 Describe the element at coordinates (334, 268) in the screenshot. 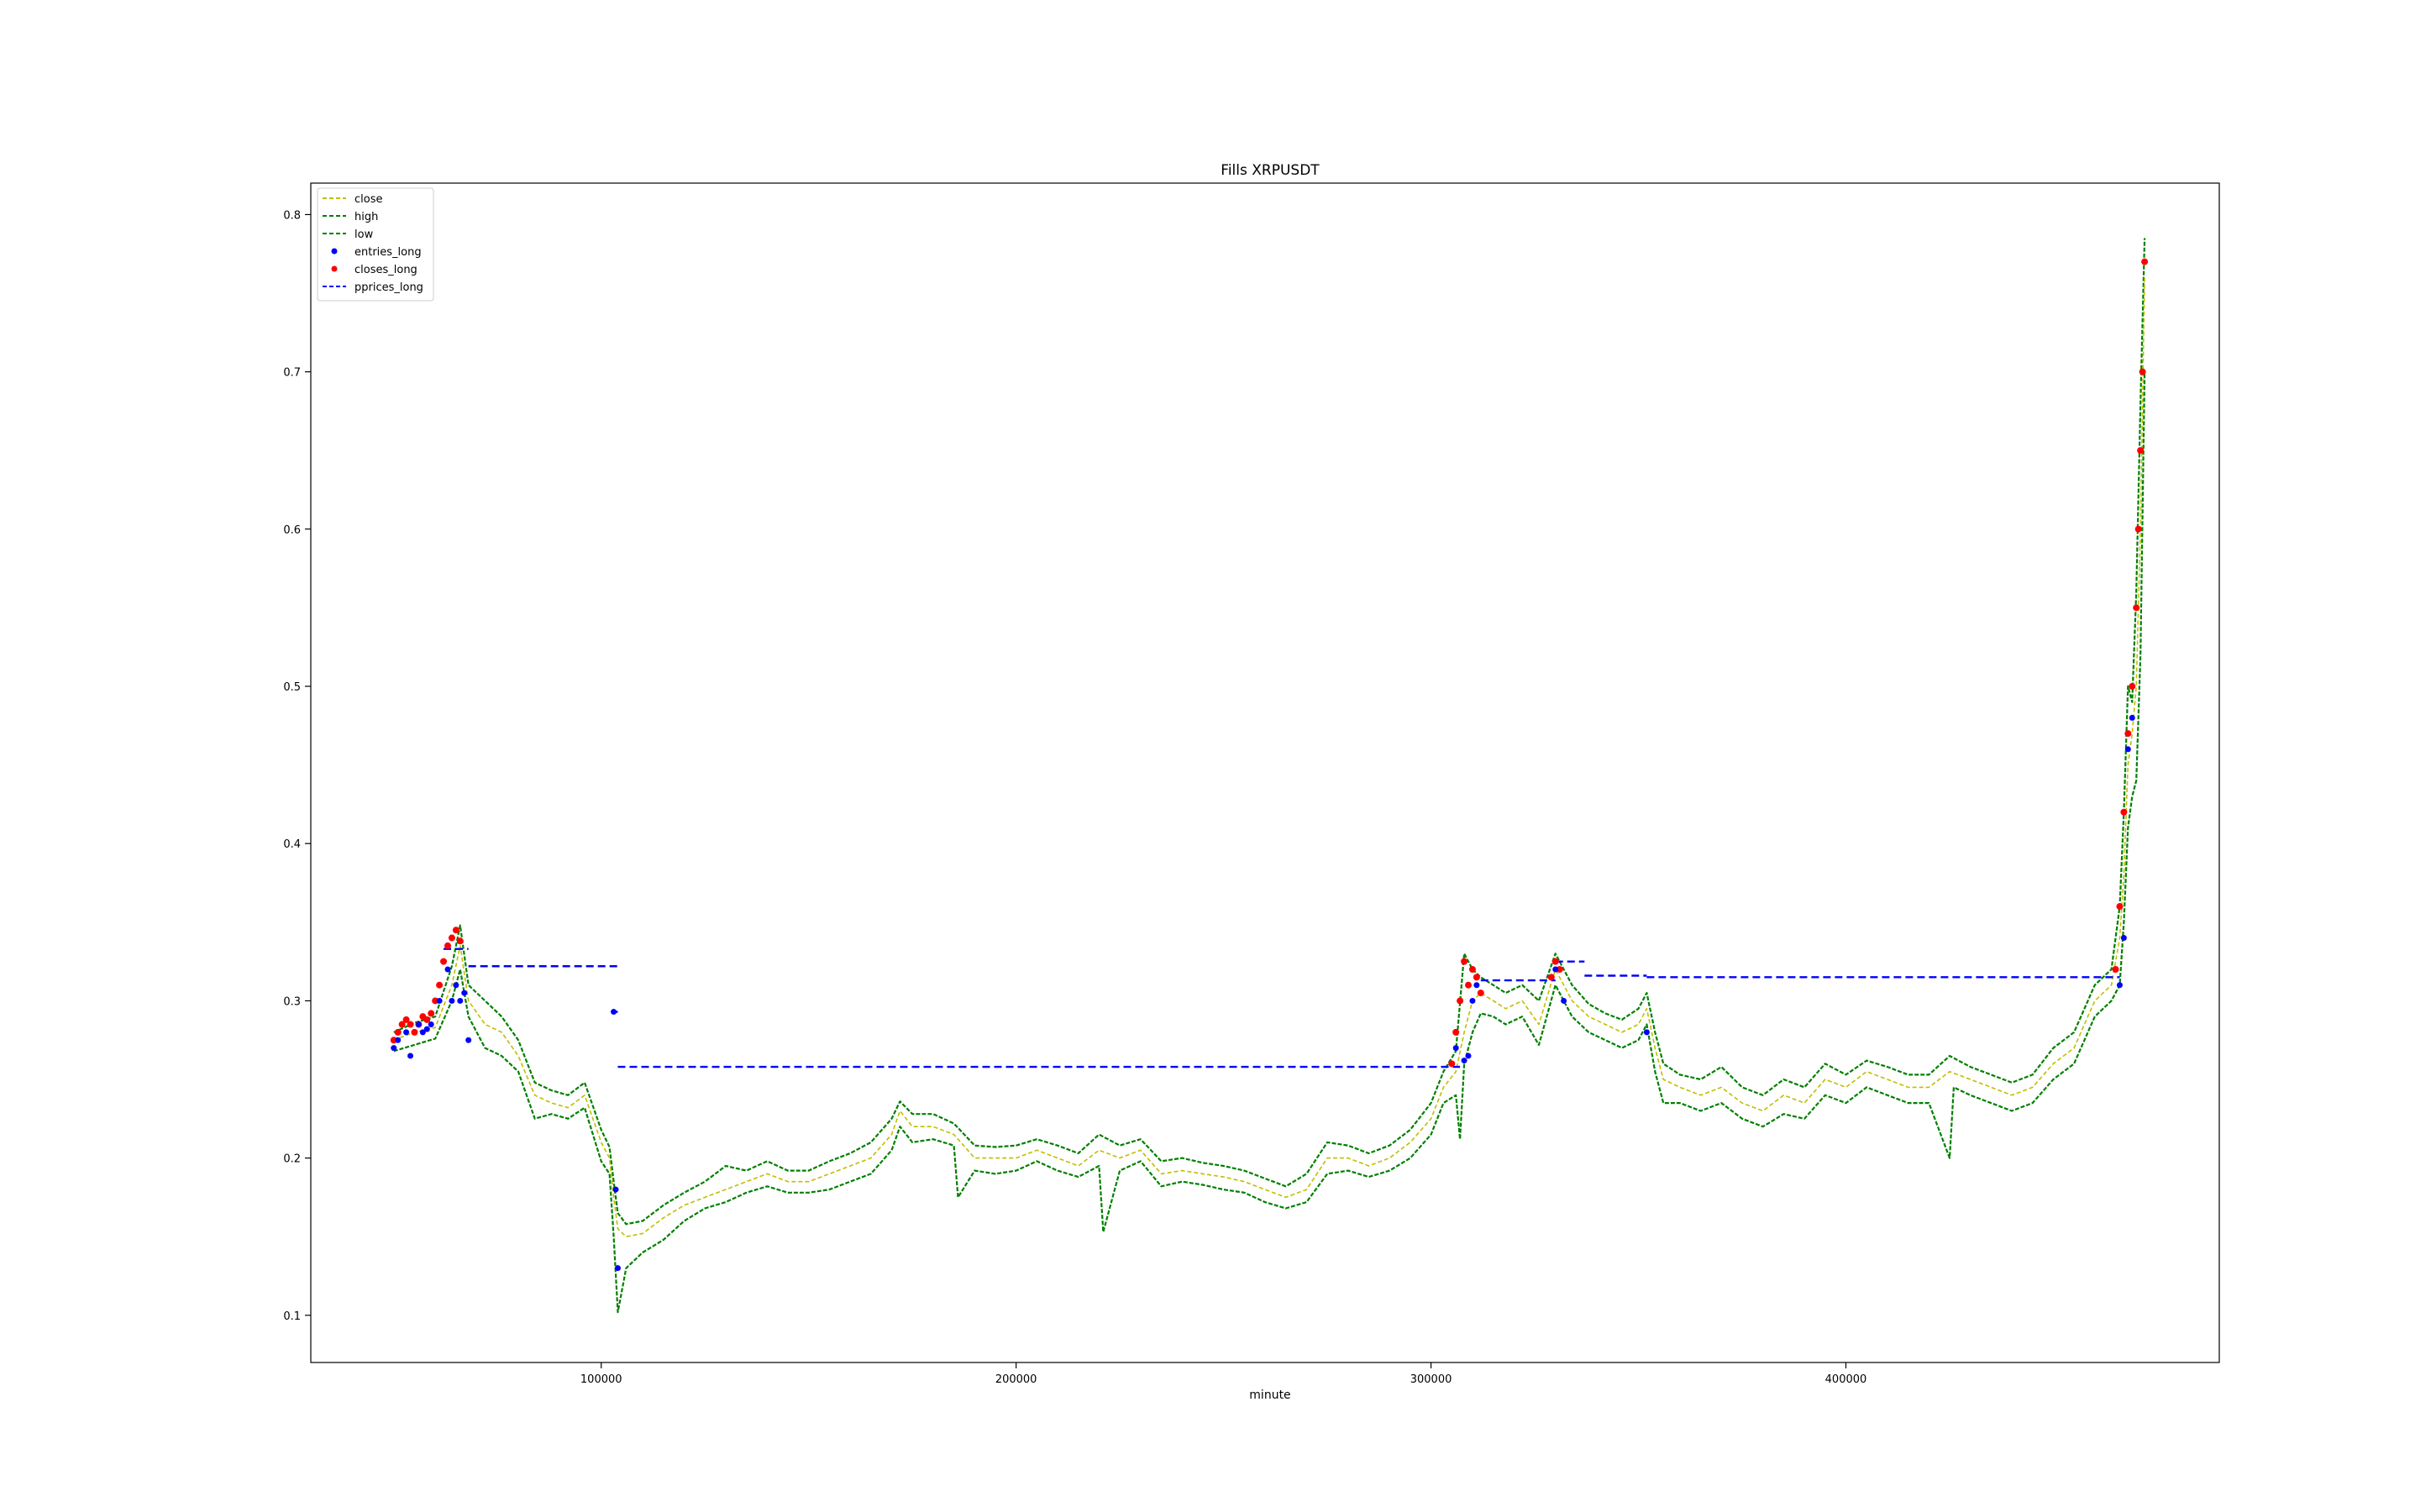

I see `legend-marker-closes-long` at that location.